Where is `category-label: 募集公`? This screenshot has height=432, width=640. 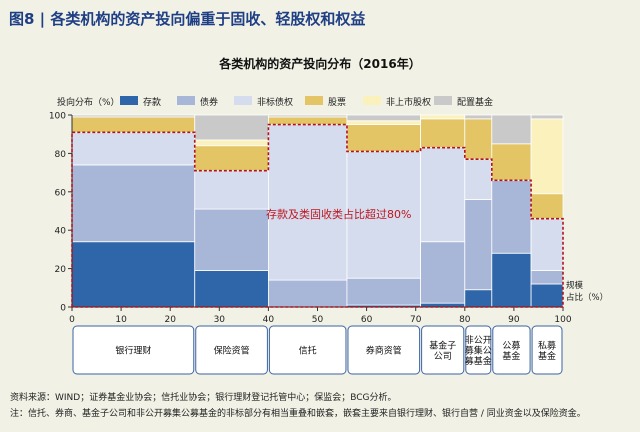
category-label: 募集公 is located at coordinates (478, 351).